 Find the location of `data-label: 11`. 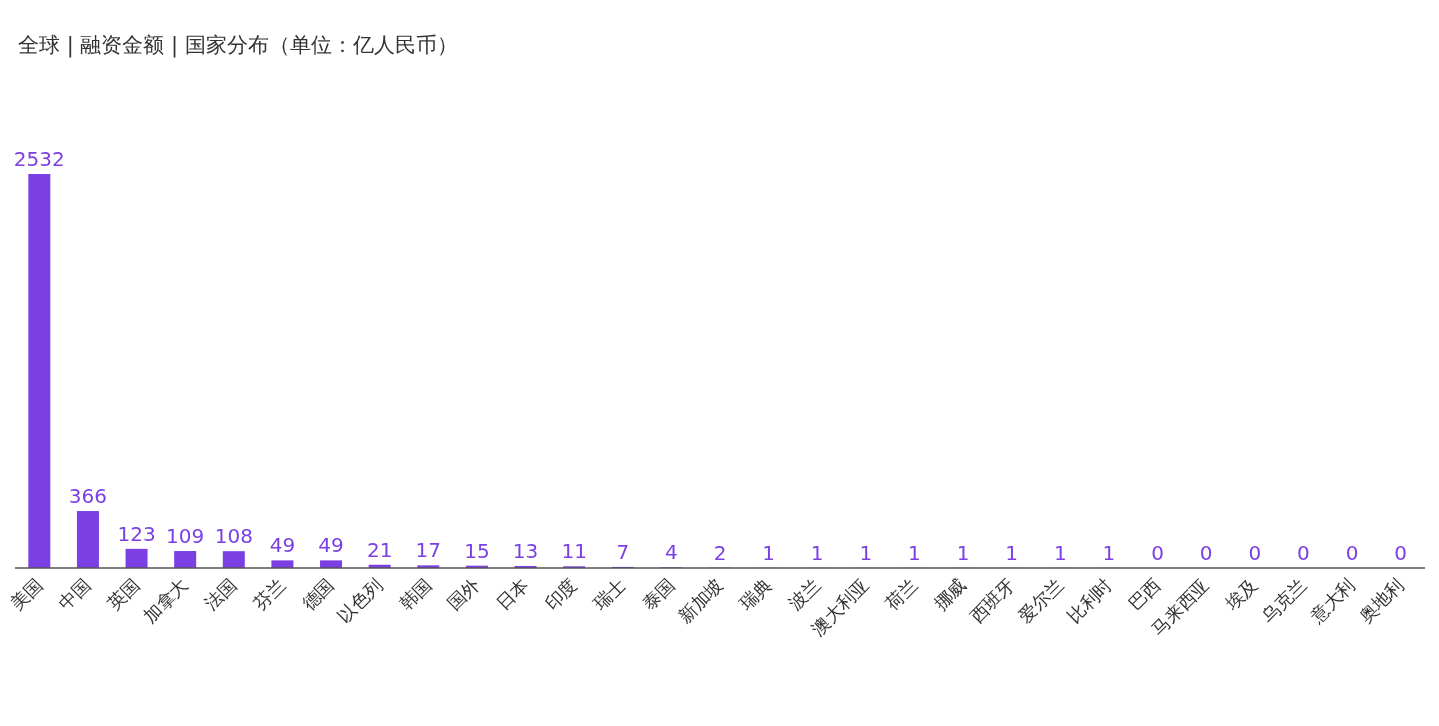

data-label: 11 is located at coordinates (574, 551).